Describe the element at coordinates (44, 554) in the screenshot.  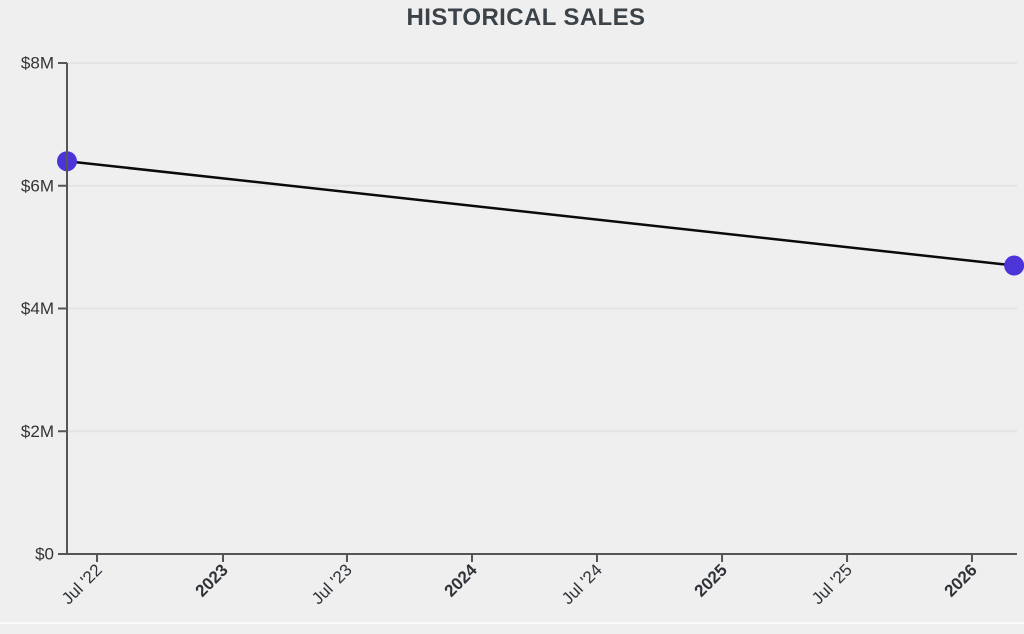
I see `y-tick-label: $0` at that location.